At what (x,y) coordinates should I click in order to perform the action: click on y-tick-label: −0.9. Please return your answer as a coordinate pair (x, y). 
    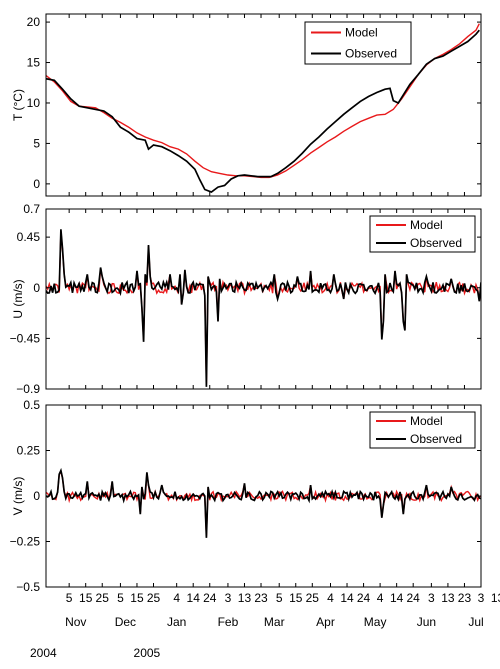
    Looking at the image, I should click on (28, 389).